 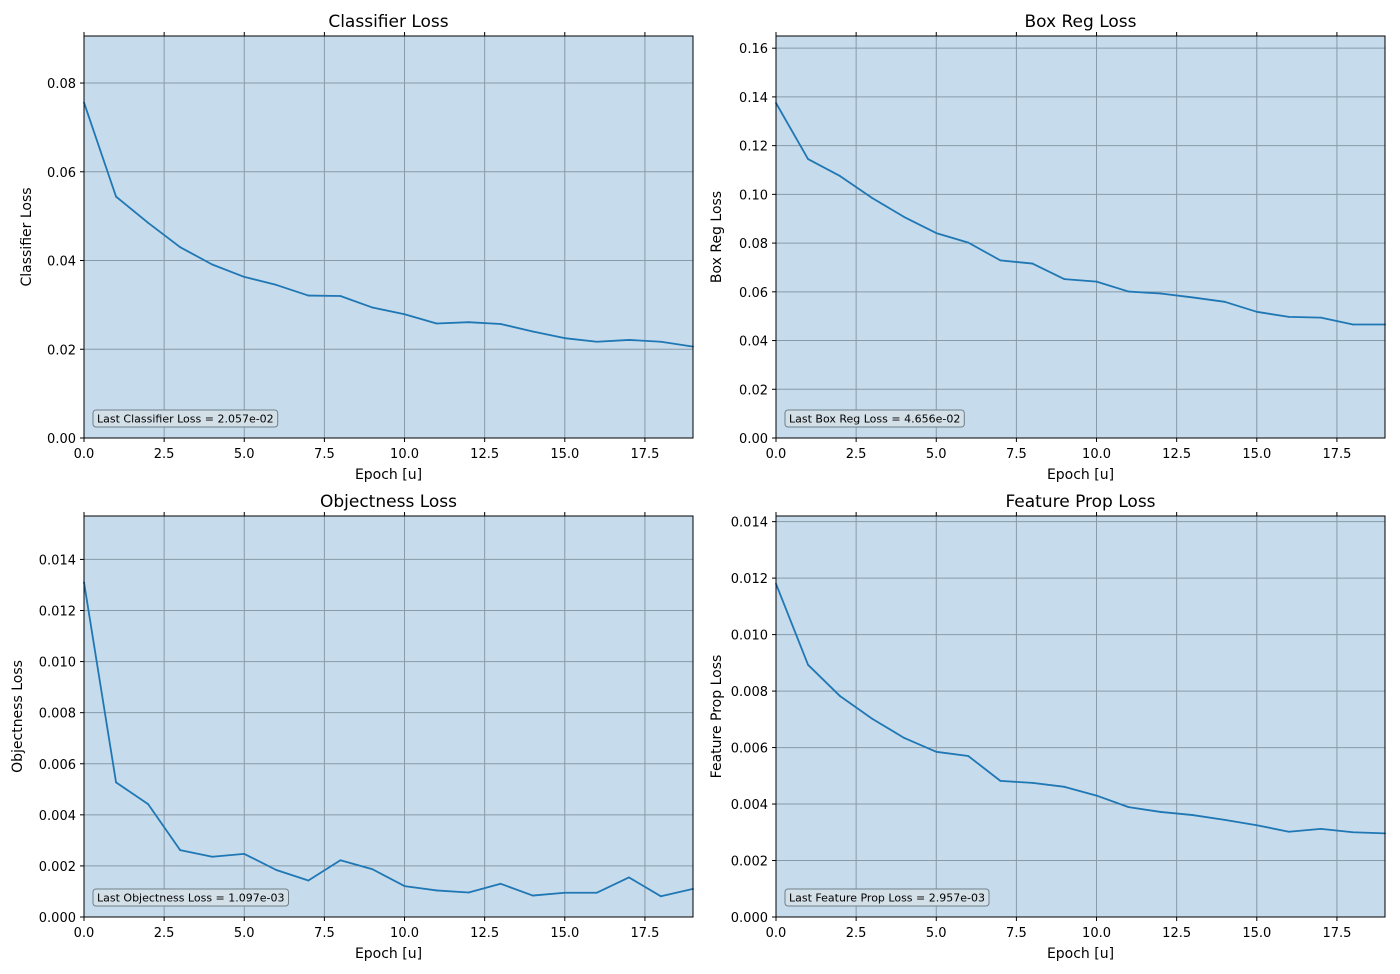 What do you see at coordinates (61, 350) in the screenshot?
I see `y-tick-label: 0.02` at bounding box center [61, 350].